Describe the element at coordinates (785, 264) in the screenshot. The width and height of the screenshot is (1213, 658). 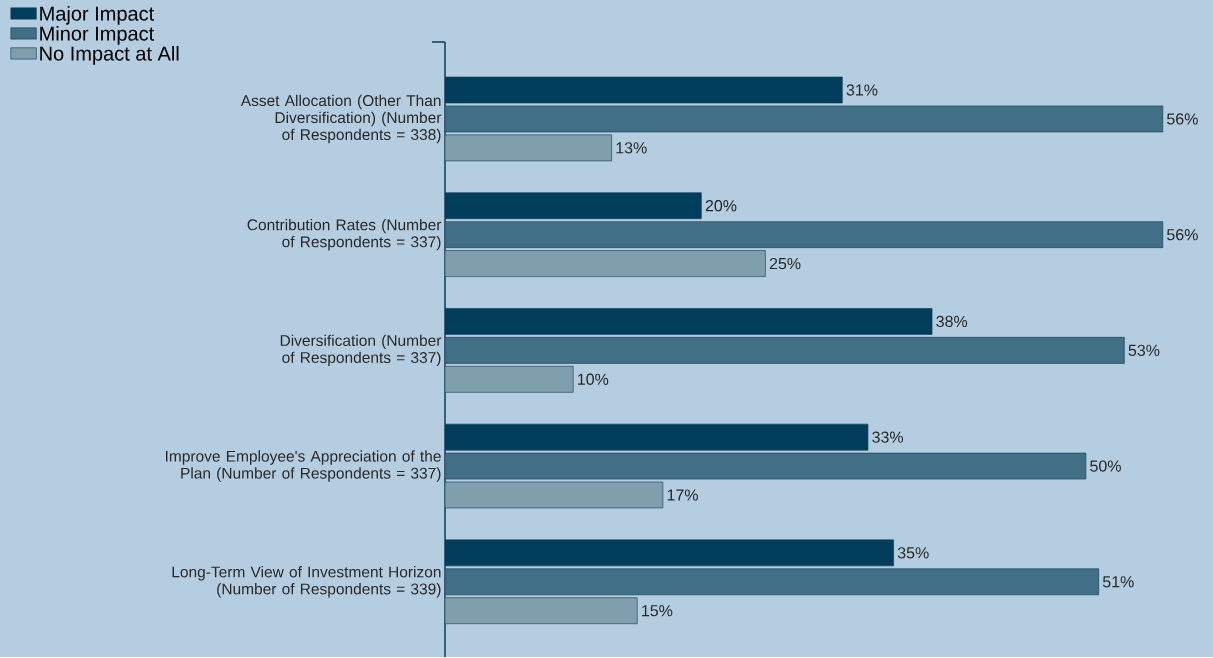
I see `data-label: 25%` at that location.